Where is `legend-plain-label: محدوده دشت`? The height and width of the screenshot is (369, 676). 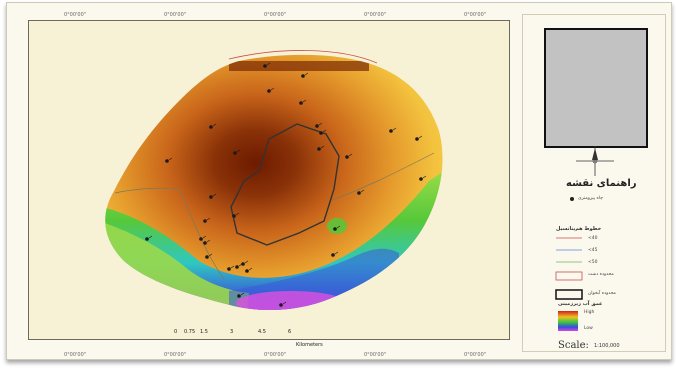
legend-plain-label: محدوده دشت is located at coordinates (601, 274).